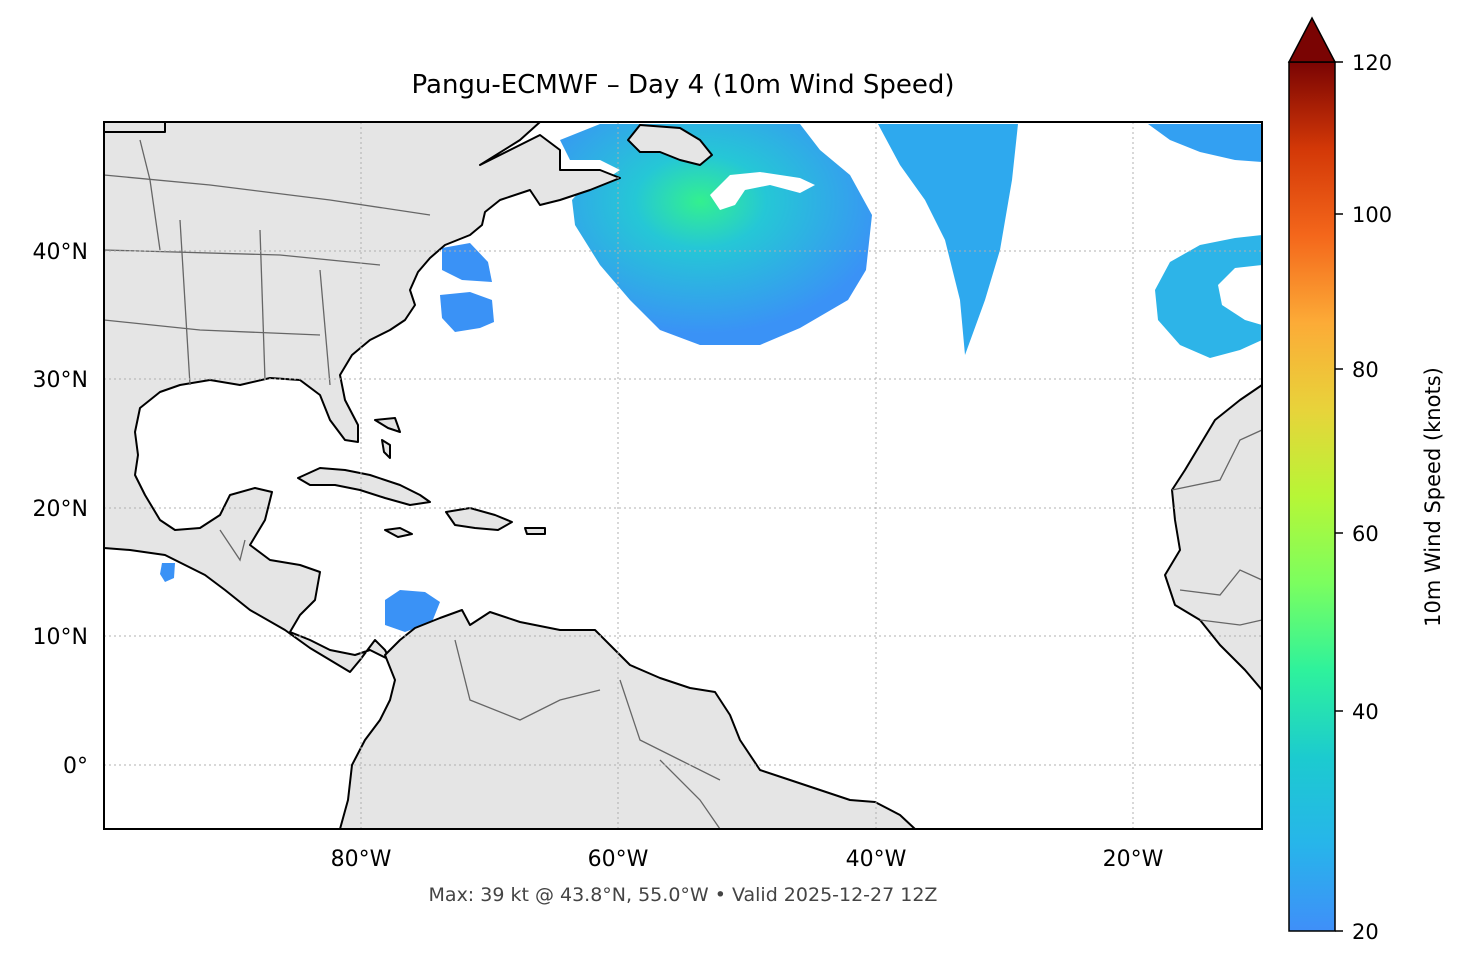  What do you see at coordinates (387, 438) in the screenshot?
I see `land-bahamas` at bounding box center [387, 438].